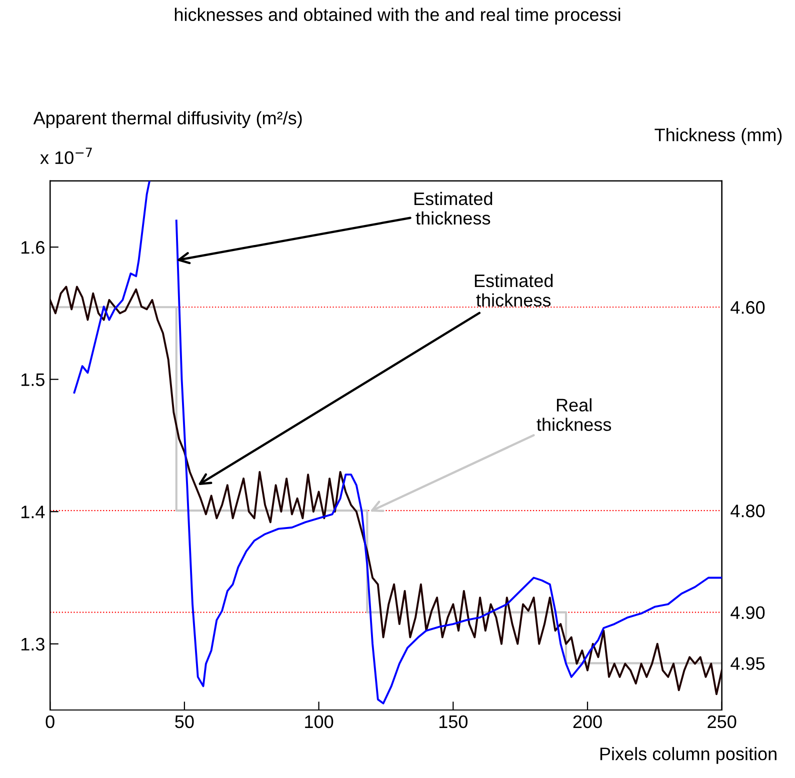 The height and width of the screenshot is (778, 795). I want to click on text: hicknesses and obtained with the and real time processi, so click(397, 16).